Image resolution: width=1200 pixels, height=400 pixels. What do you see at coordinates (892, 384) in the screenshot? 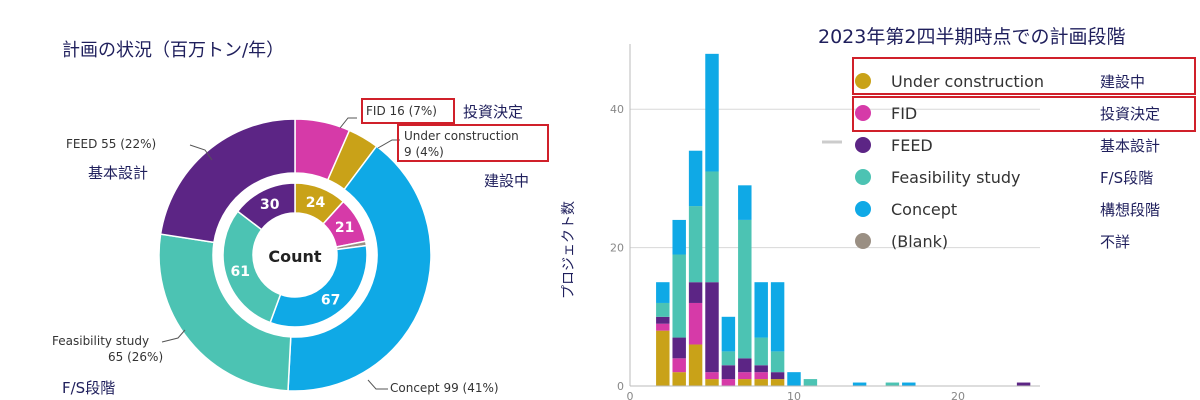
I see `bar-x16-feasibility` at bounding box center [892, 384].